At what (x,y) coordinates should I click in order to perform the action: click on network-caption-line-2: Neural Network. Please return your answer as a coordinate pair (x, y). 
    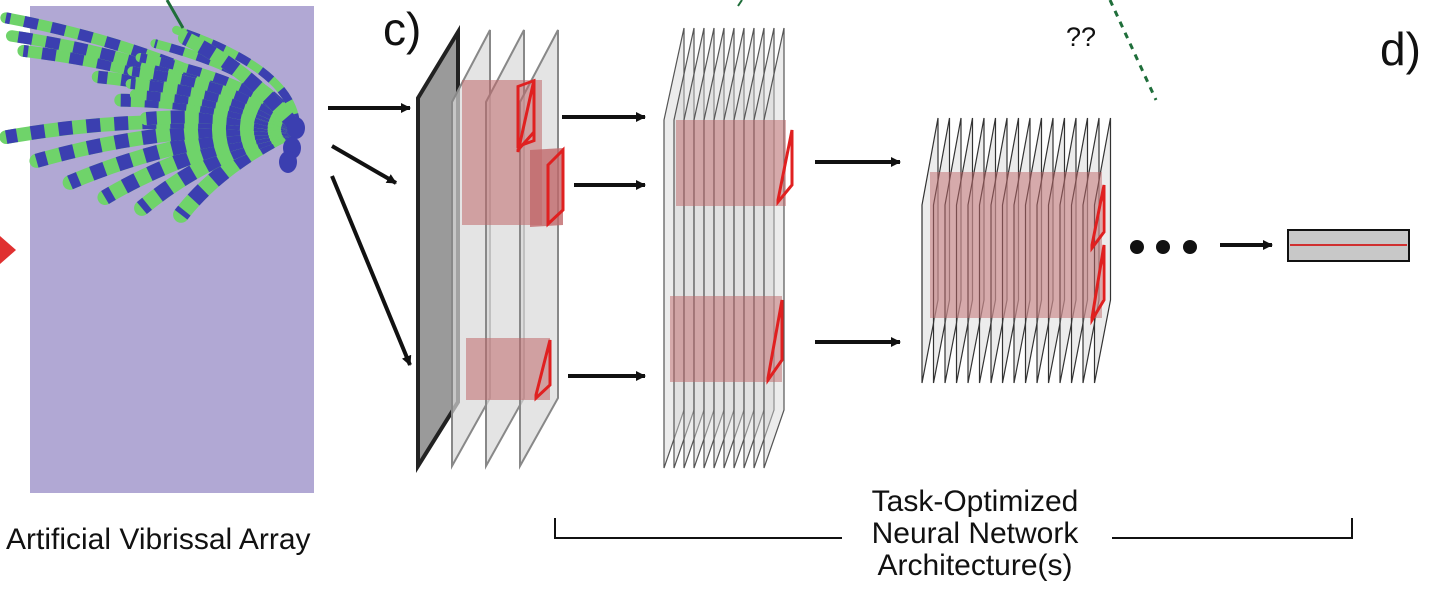
    Looking at the image, I should click on (975, 533).